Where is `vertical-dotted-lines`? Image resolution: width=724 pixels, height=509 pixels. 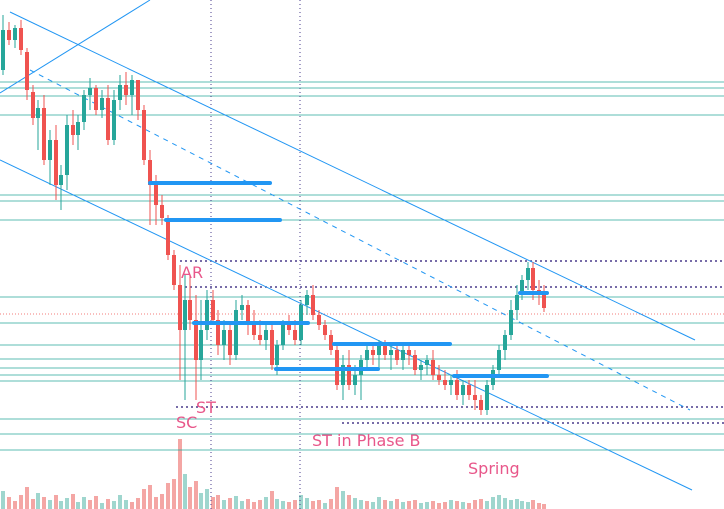 vertical-dotted-lines is located at coordinates (255, 254).